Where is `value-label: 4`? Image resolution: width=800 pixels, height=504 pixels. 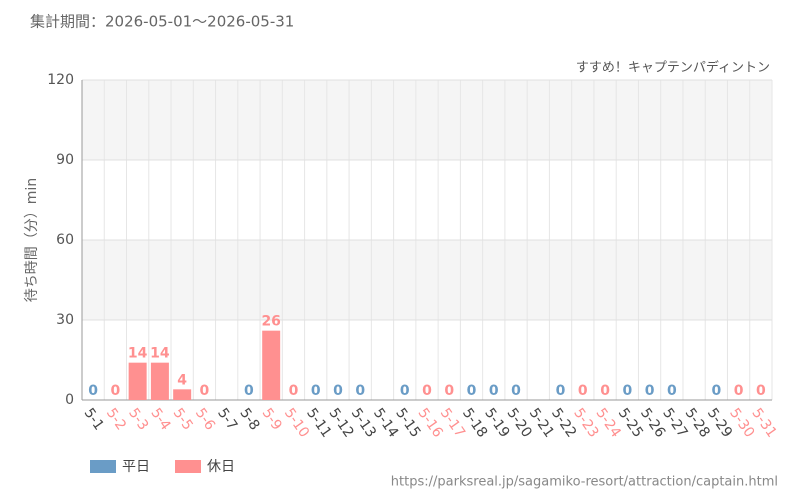
value-label: 4 is located at coordinates (182, 380).